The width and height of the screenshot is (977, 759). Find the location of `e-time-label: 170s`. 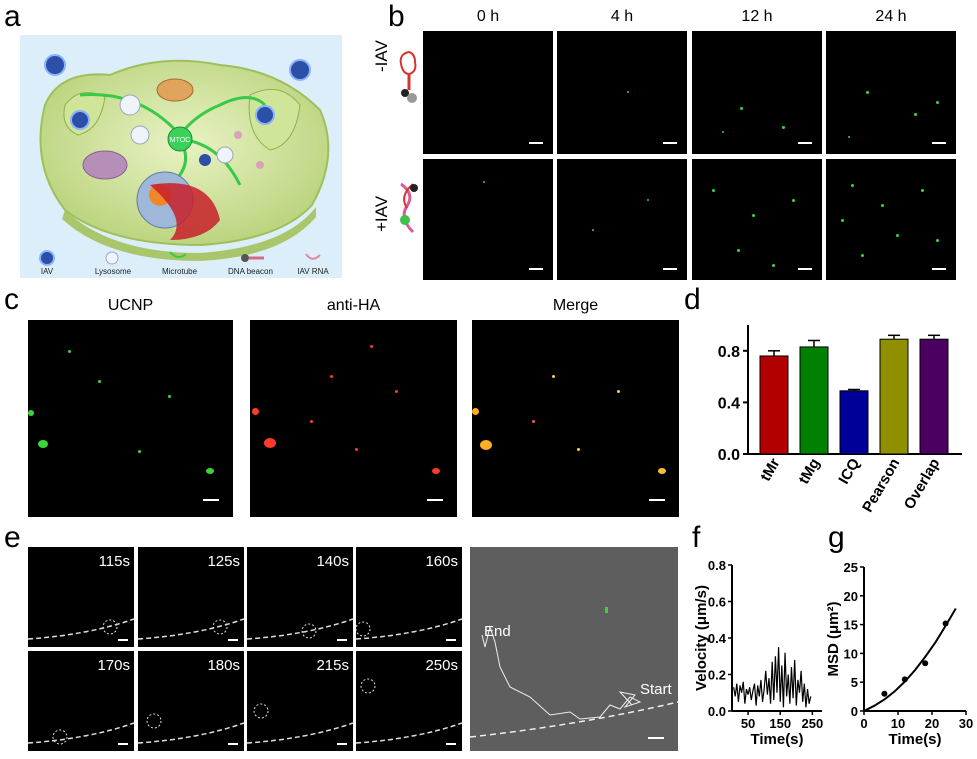

e-time-label: 170s is located at coordinates (113, 665).